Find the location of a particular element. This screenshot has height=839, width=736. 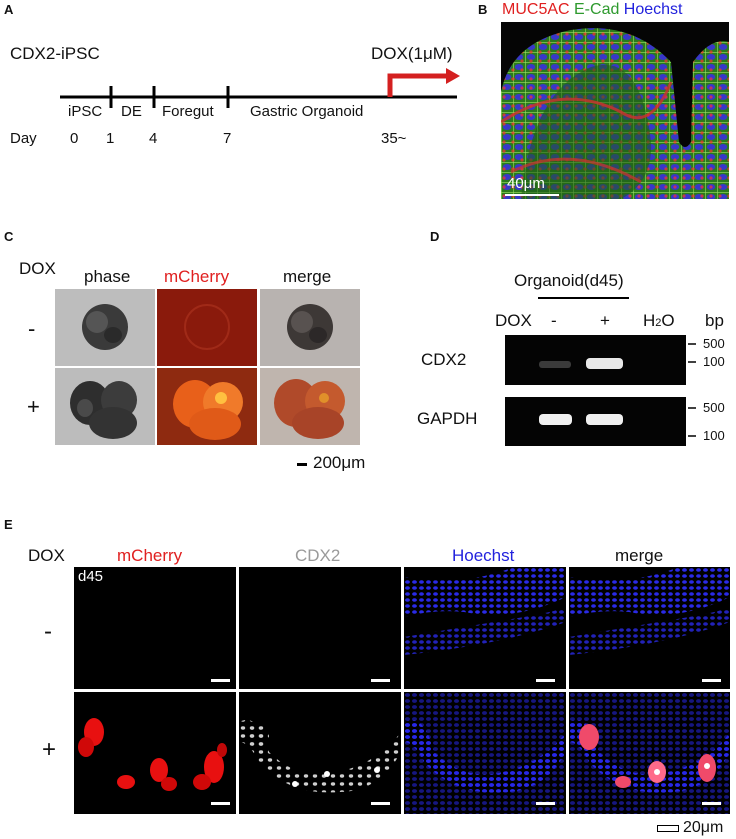

day-7: 7 is located at coordinates (227, 138).